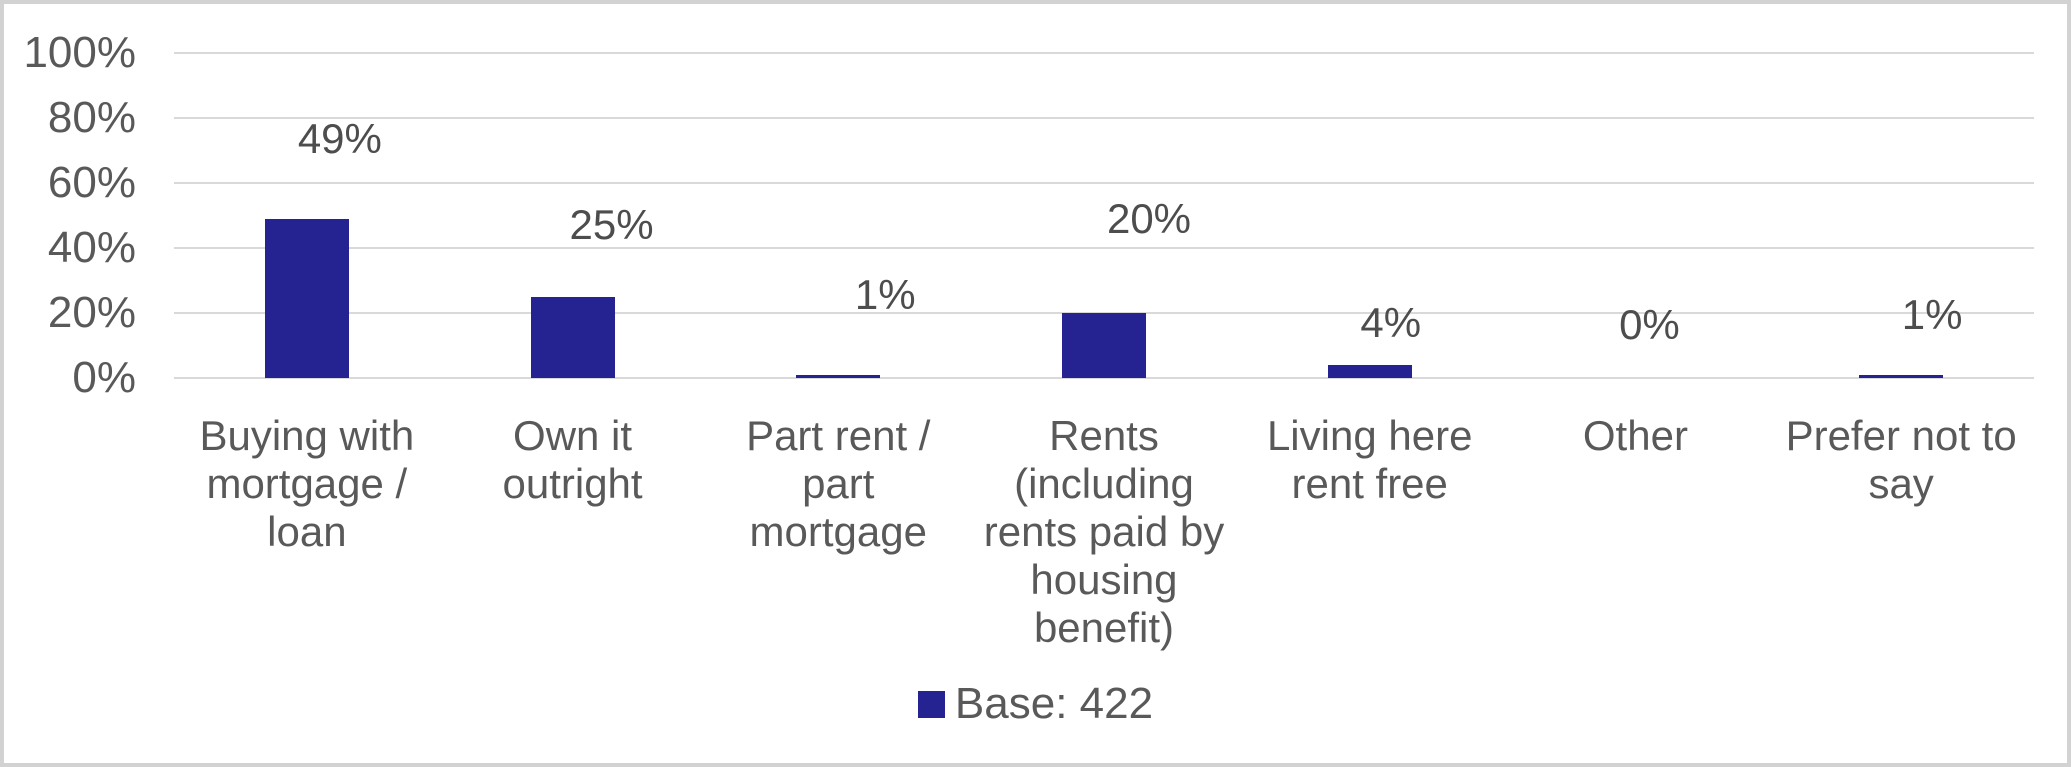 The width and height of the screenshot is (2071, 767). Describe the element at coordinates (339, 138) in the screenshot. I see `bar-value-label: 49%` at that location.